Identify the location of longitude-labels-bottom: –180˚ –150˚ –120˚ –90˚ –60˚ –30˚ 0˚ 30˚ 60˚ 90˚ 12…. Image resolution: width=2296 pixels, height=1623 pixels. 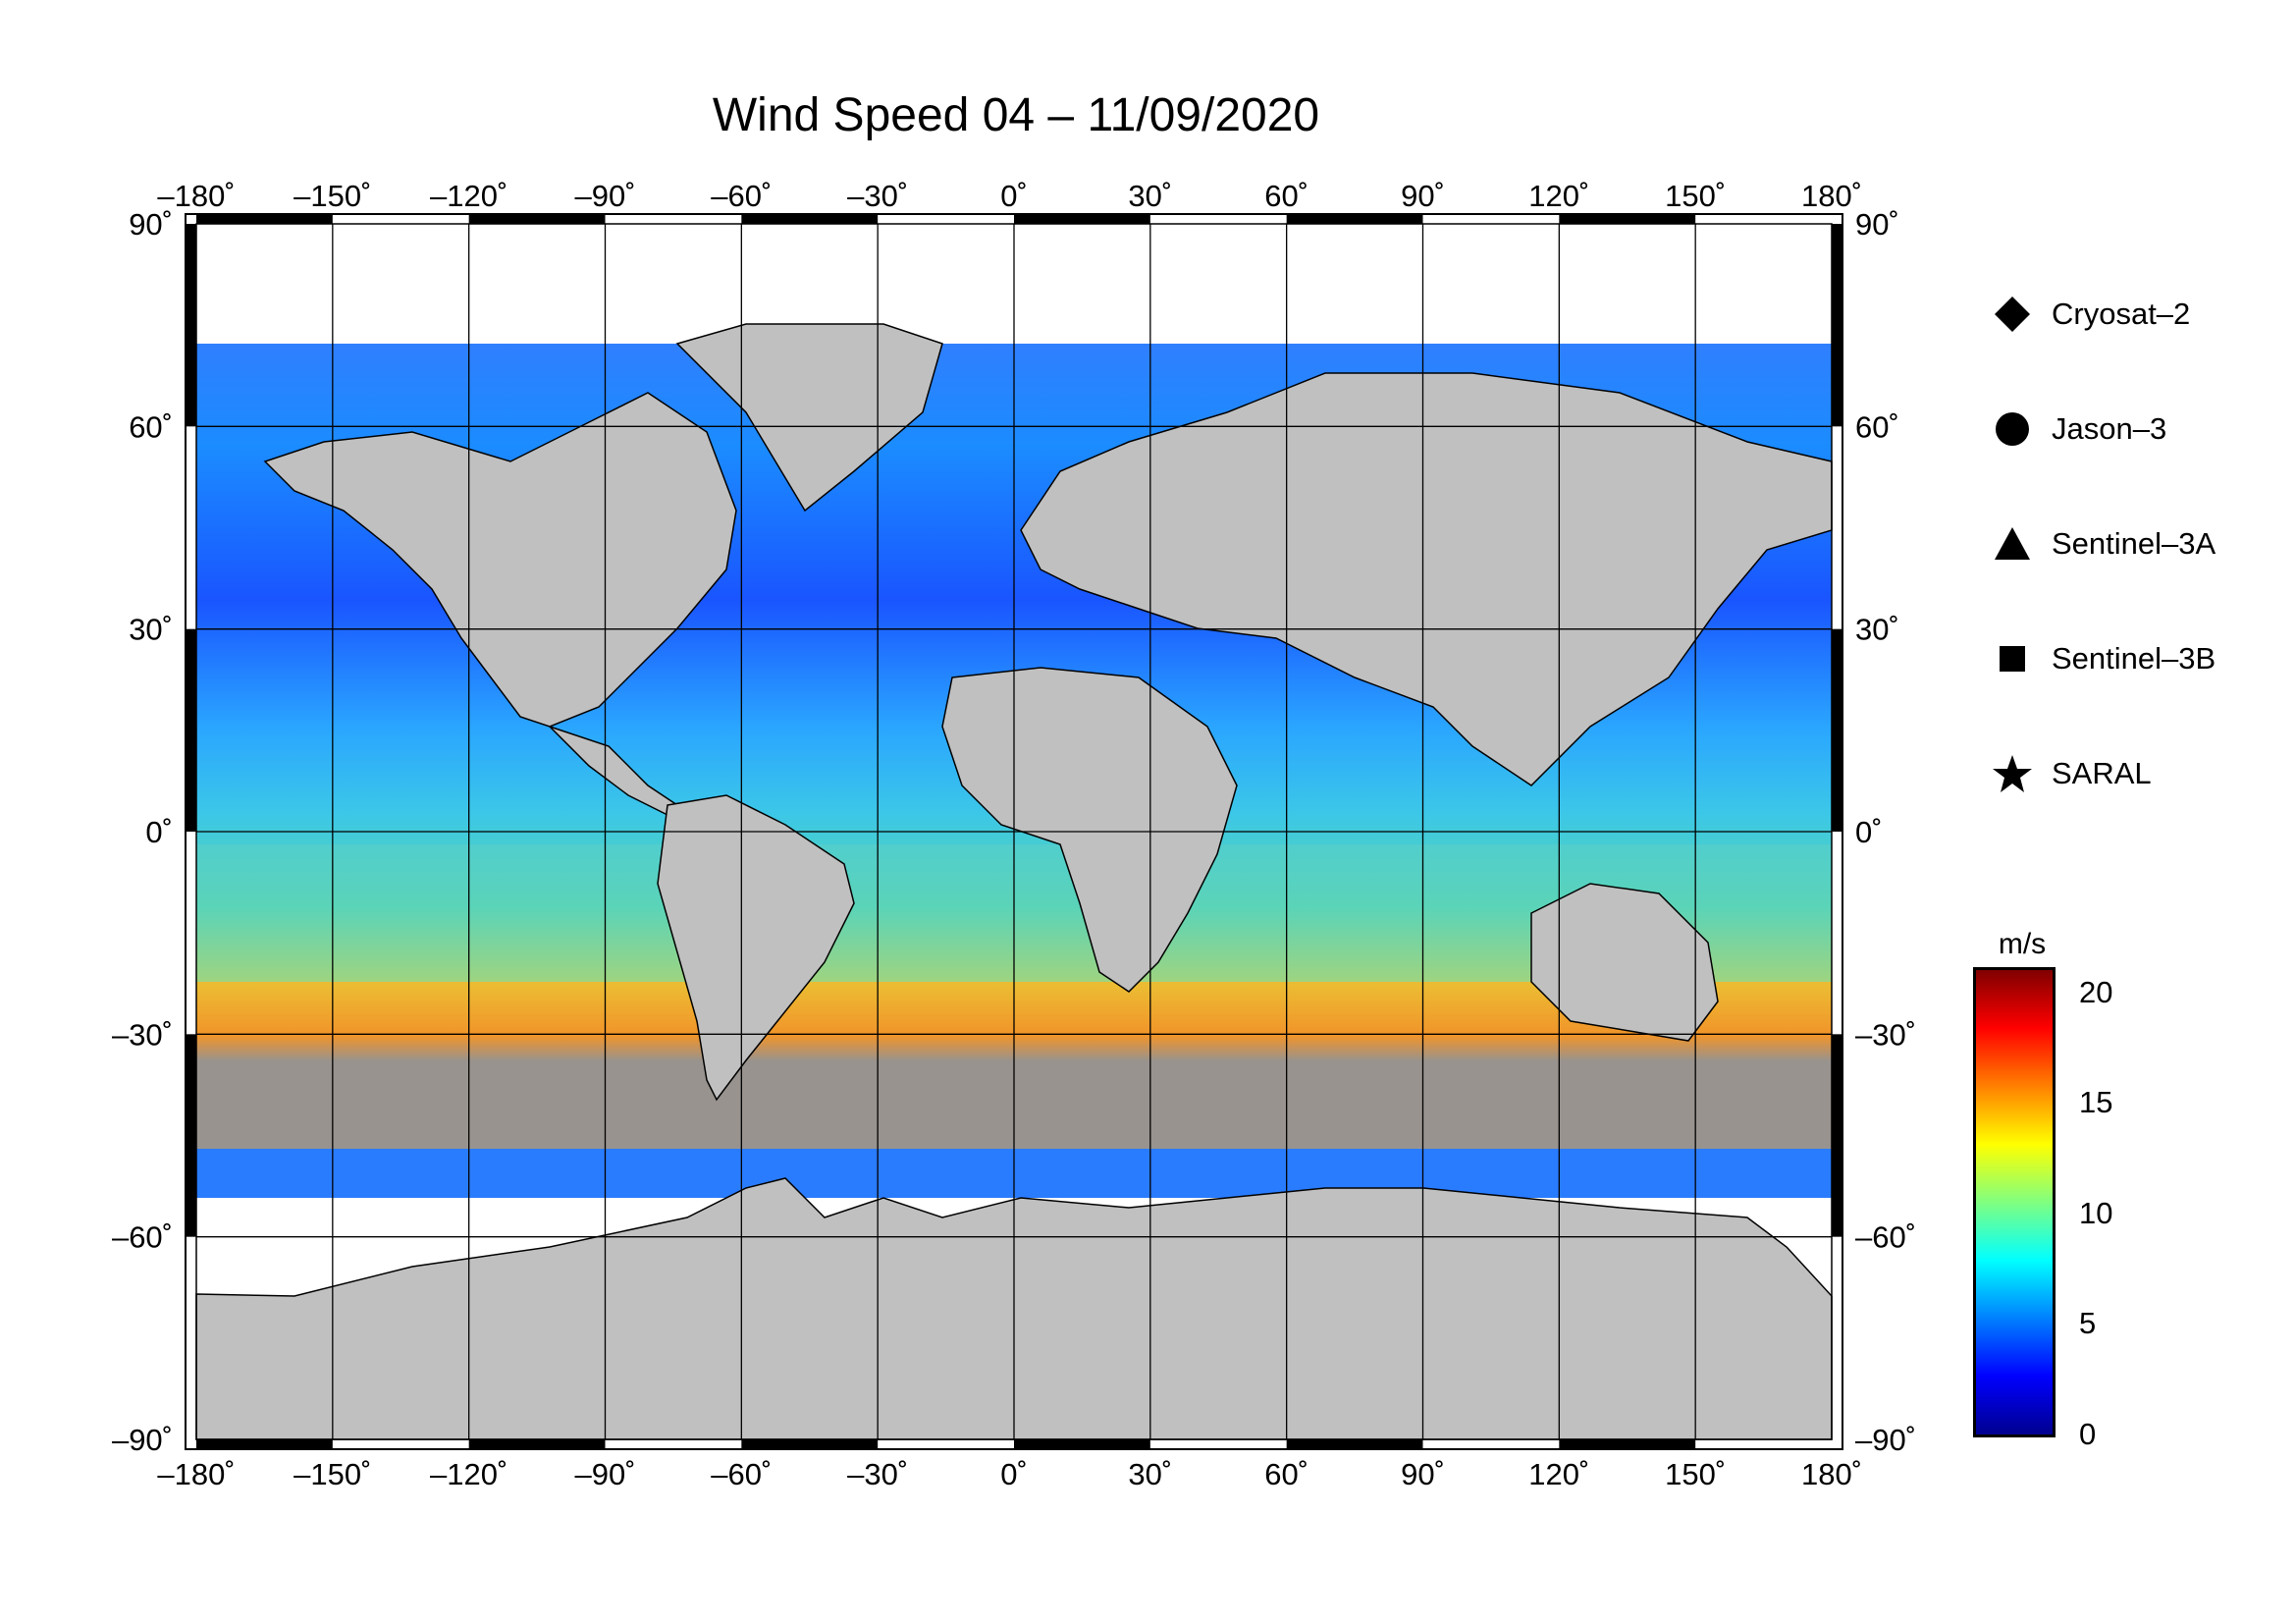
(1009, 1474).